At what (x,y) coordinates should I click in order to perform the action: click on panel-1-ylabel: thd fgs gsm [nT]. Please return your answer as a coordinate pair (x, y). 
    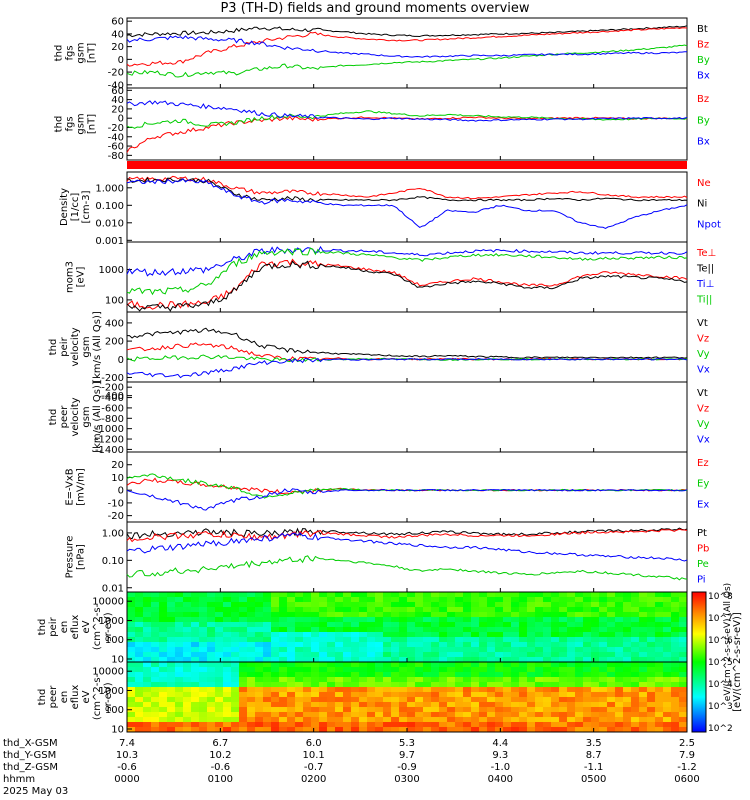
    Looking at the image, I should click on (76, 52).